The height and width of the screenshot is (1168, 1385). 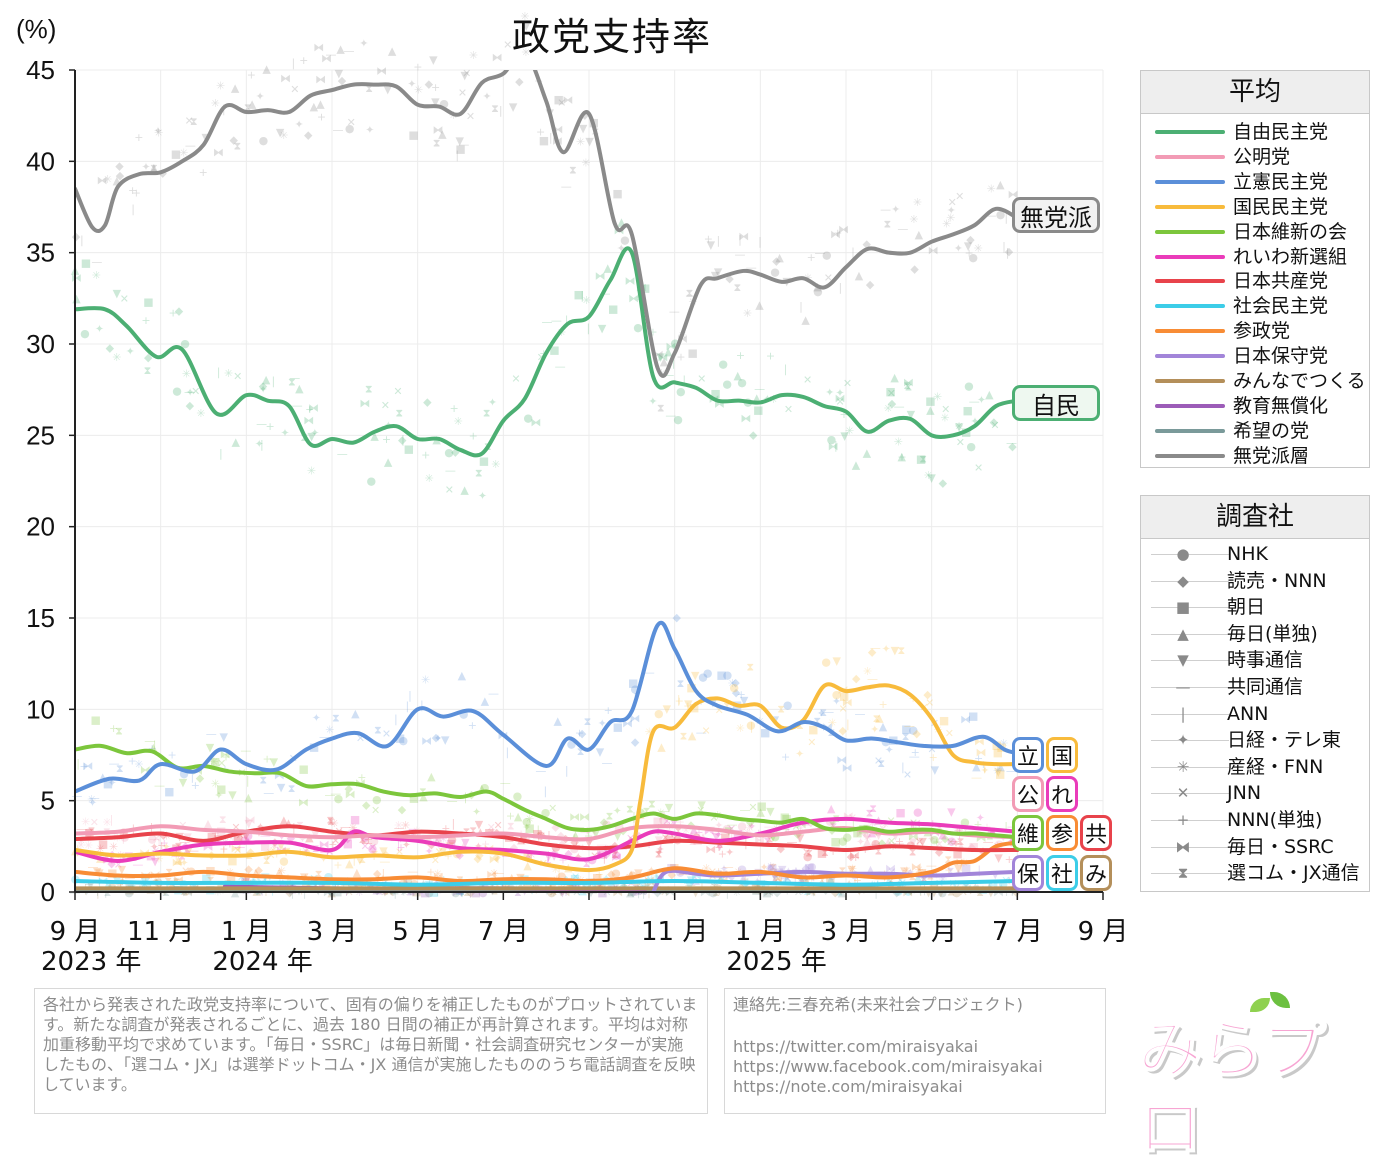 What do you see at coordinates (856, 1046) in the screenshot?
I see `contact-link-twitter: https://twitter.com/miraisyakai` at bounding box center [856, 1046].